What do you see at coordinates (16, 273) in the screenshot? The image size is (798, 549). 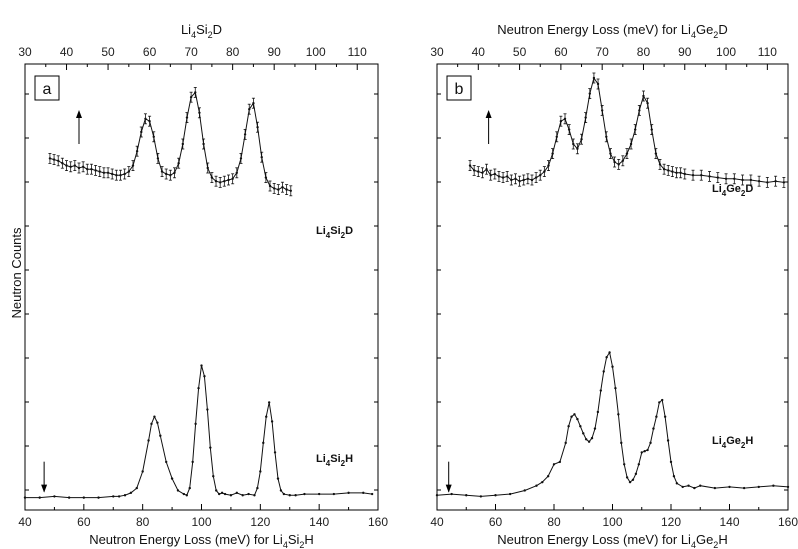 I see `y-axis-label: Neutron Counts` at bounding box center [16, 273].